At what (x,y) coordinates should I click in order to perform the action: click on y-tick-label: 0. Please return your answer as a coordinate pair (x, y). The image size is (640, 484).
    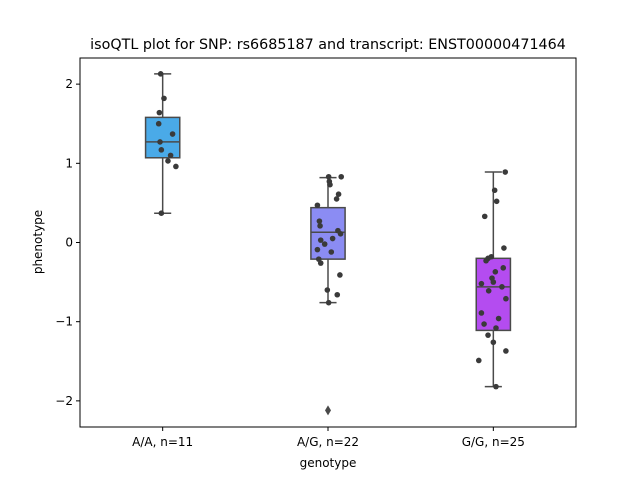
    Looking at the image, I should click on (69, 243).